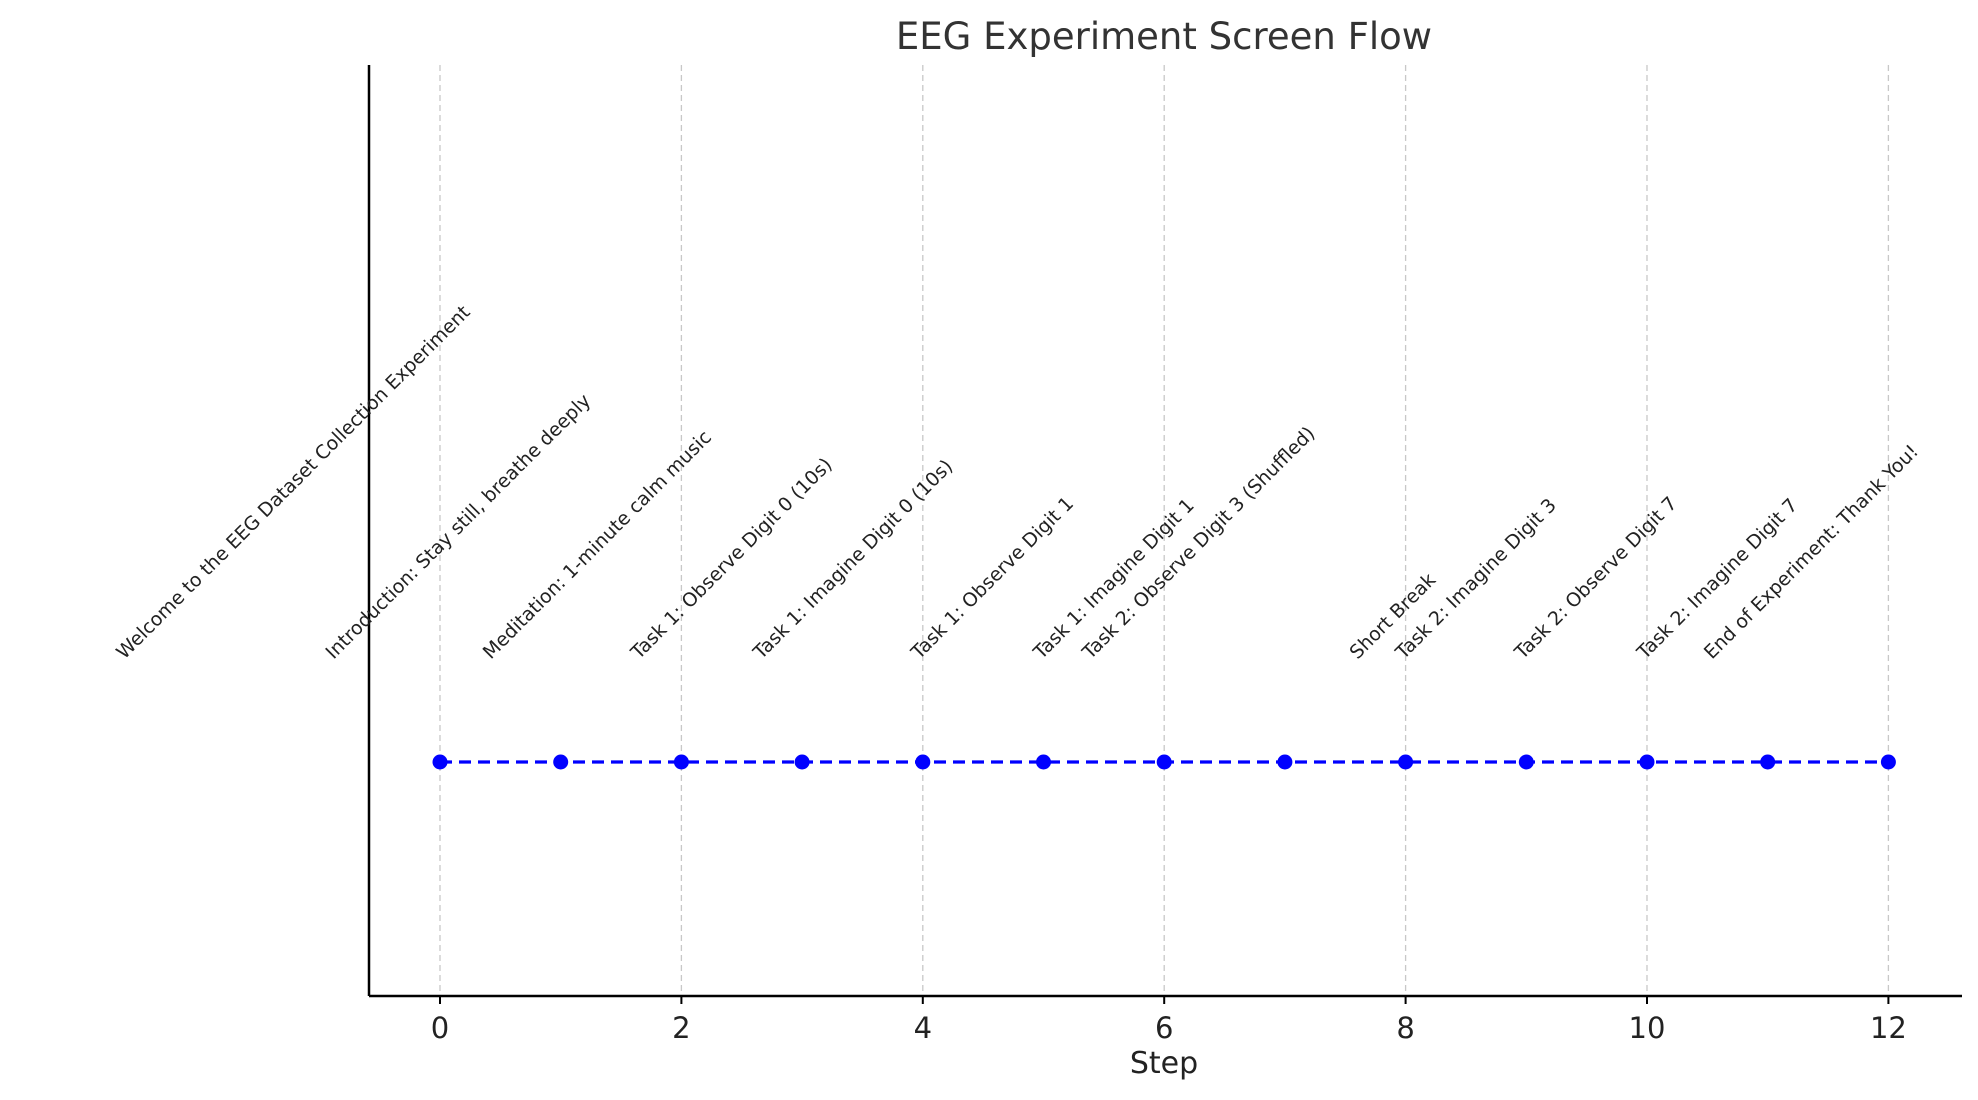 Image resolution: width=1978 pixels, height=1100 pixels. Describe the element at coordinates (1199, 543) in the screenshot. I see `step-annotation: Task 2: Observe Digit 3 (Shuffled)` at that location.